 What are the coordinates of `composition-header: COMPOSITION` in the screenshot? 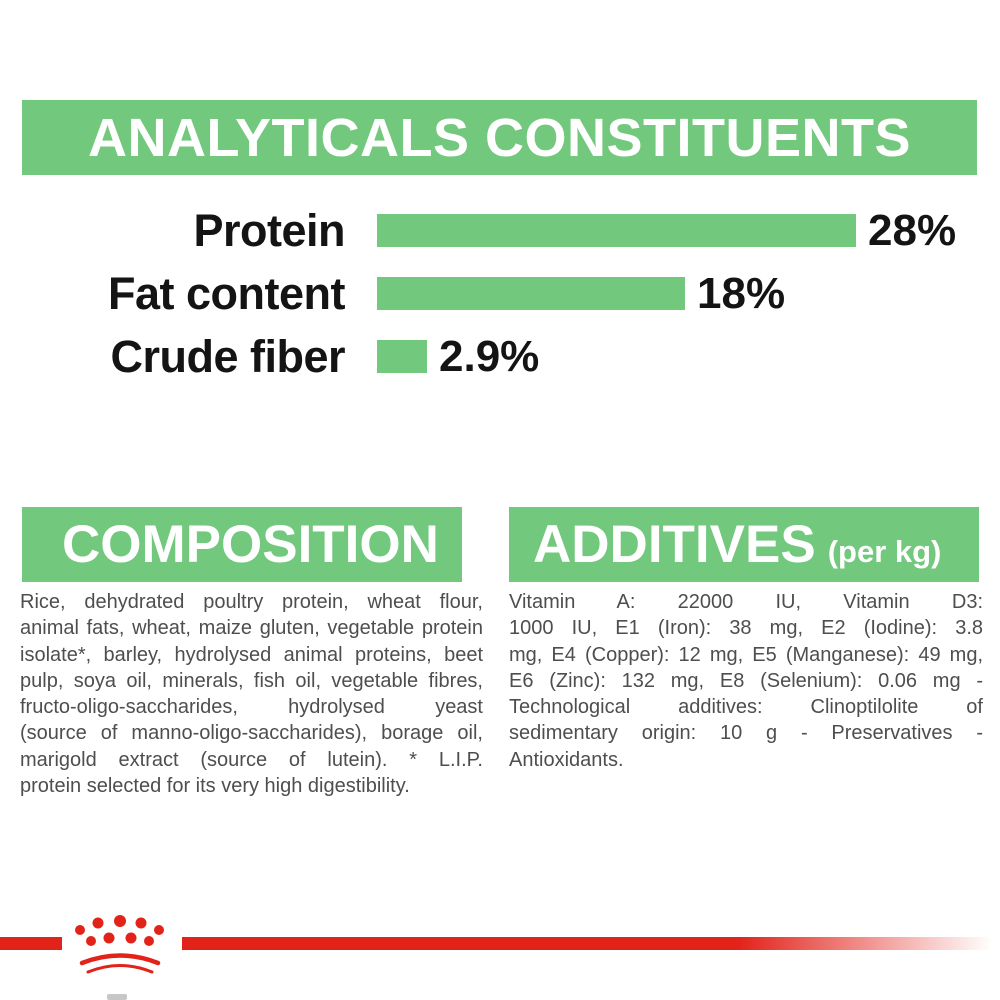 It's located at (242, 544).